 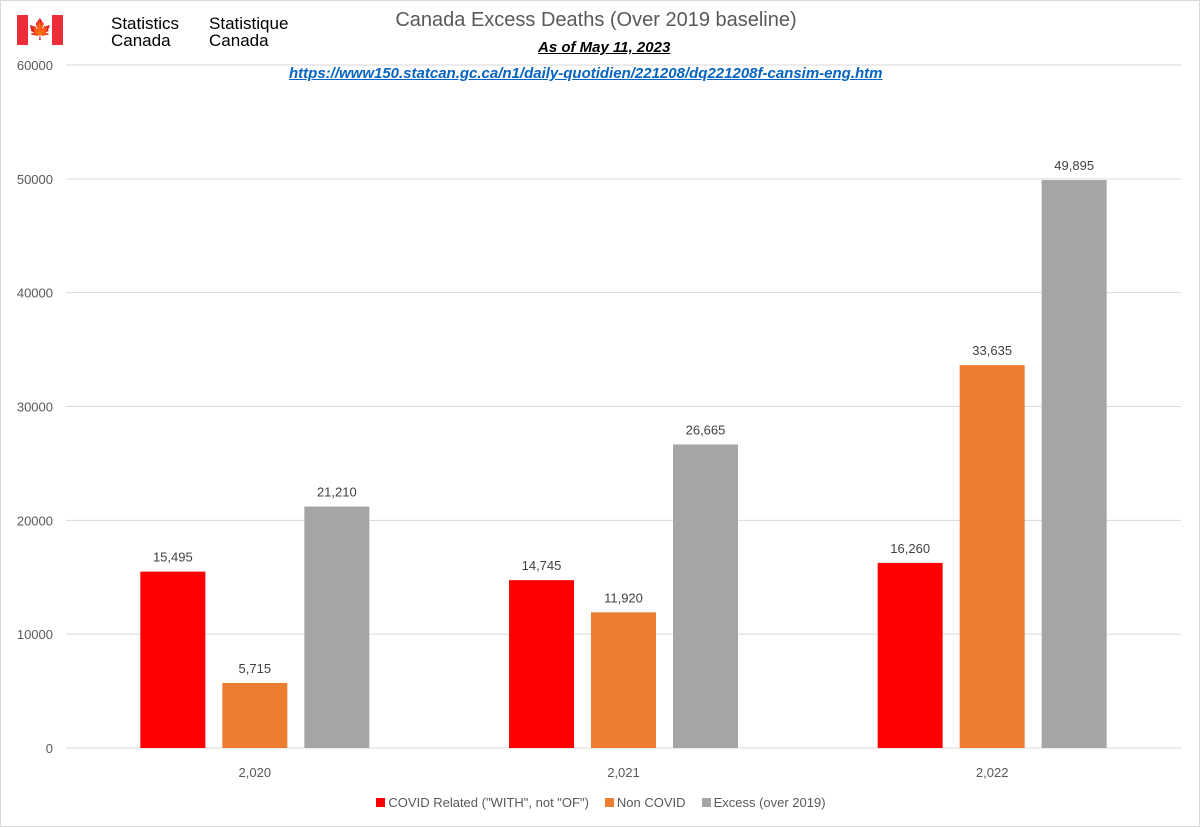 I want to click on data-label: 11,920, so click(x=623, y=597).